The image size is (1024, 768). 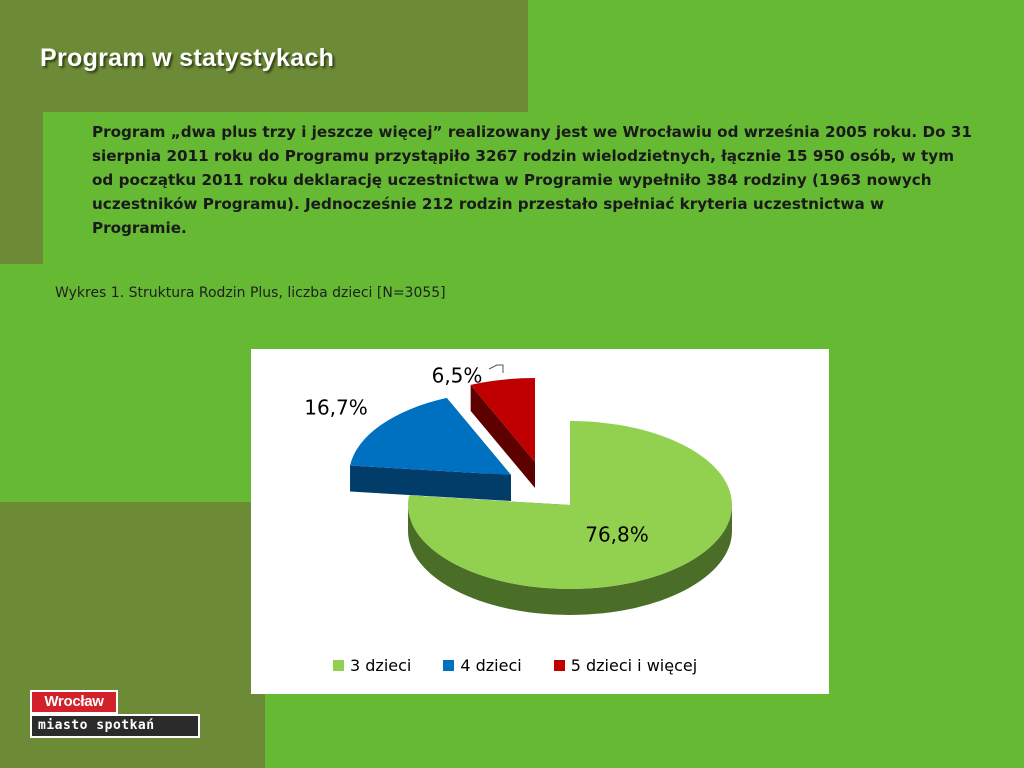 What do you see at coordinates (21, 188) in the screenshot?
I see `left-accent-strip` at bounding box center [21, 188].